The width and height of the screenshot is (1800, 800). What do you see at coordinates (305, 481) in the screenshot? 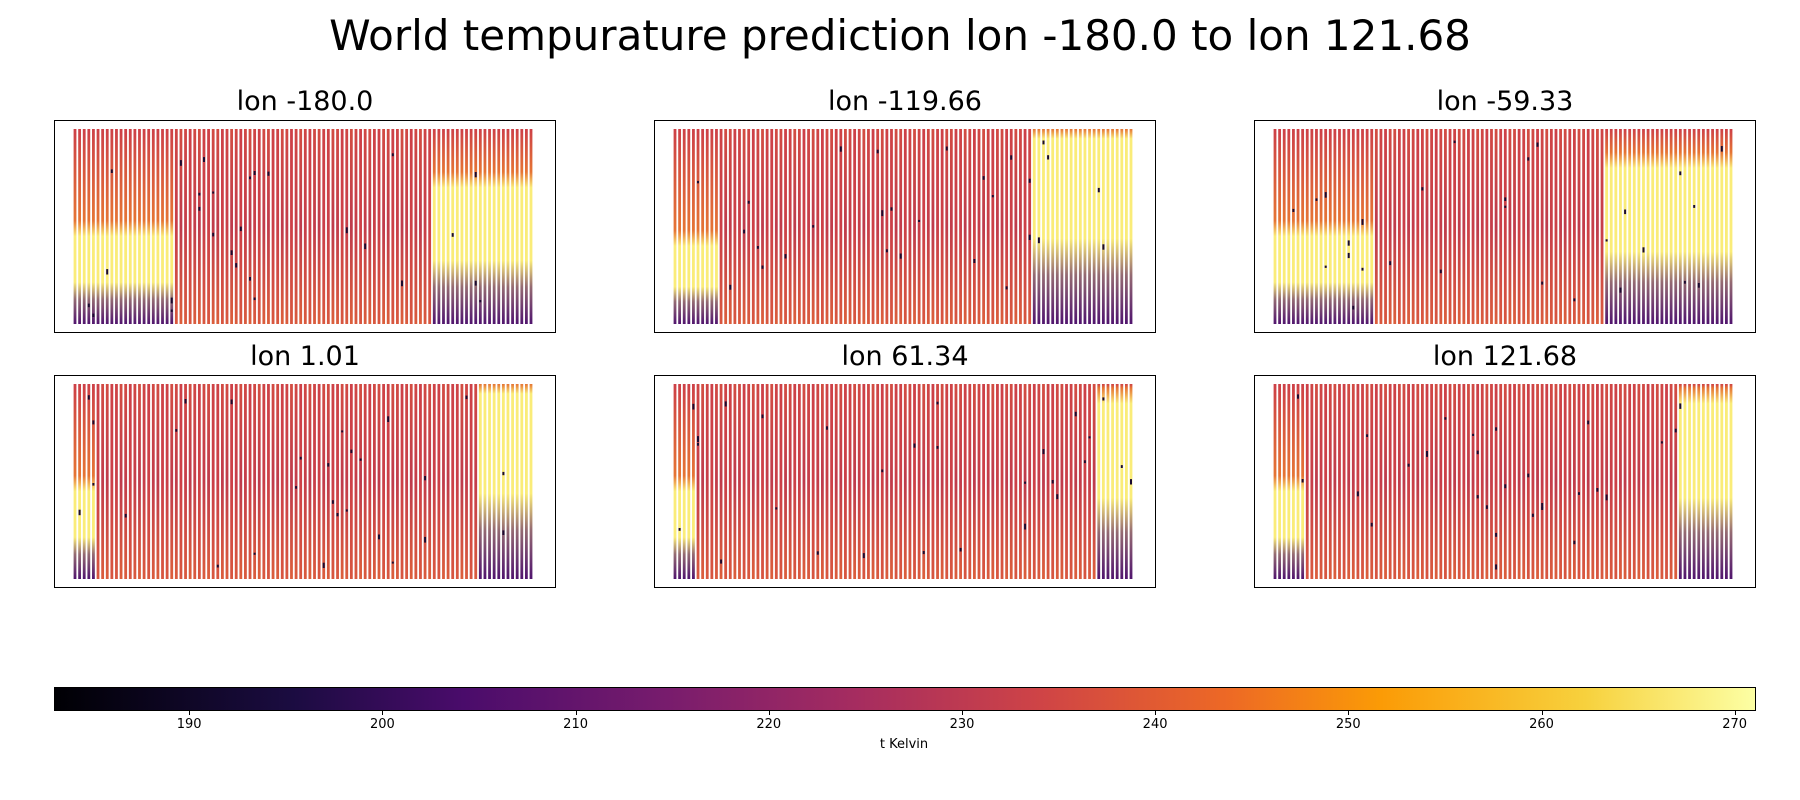
I see `heatmap-panel` at bounding box center [305, 481].